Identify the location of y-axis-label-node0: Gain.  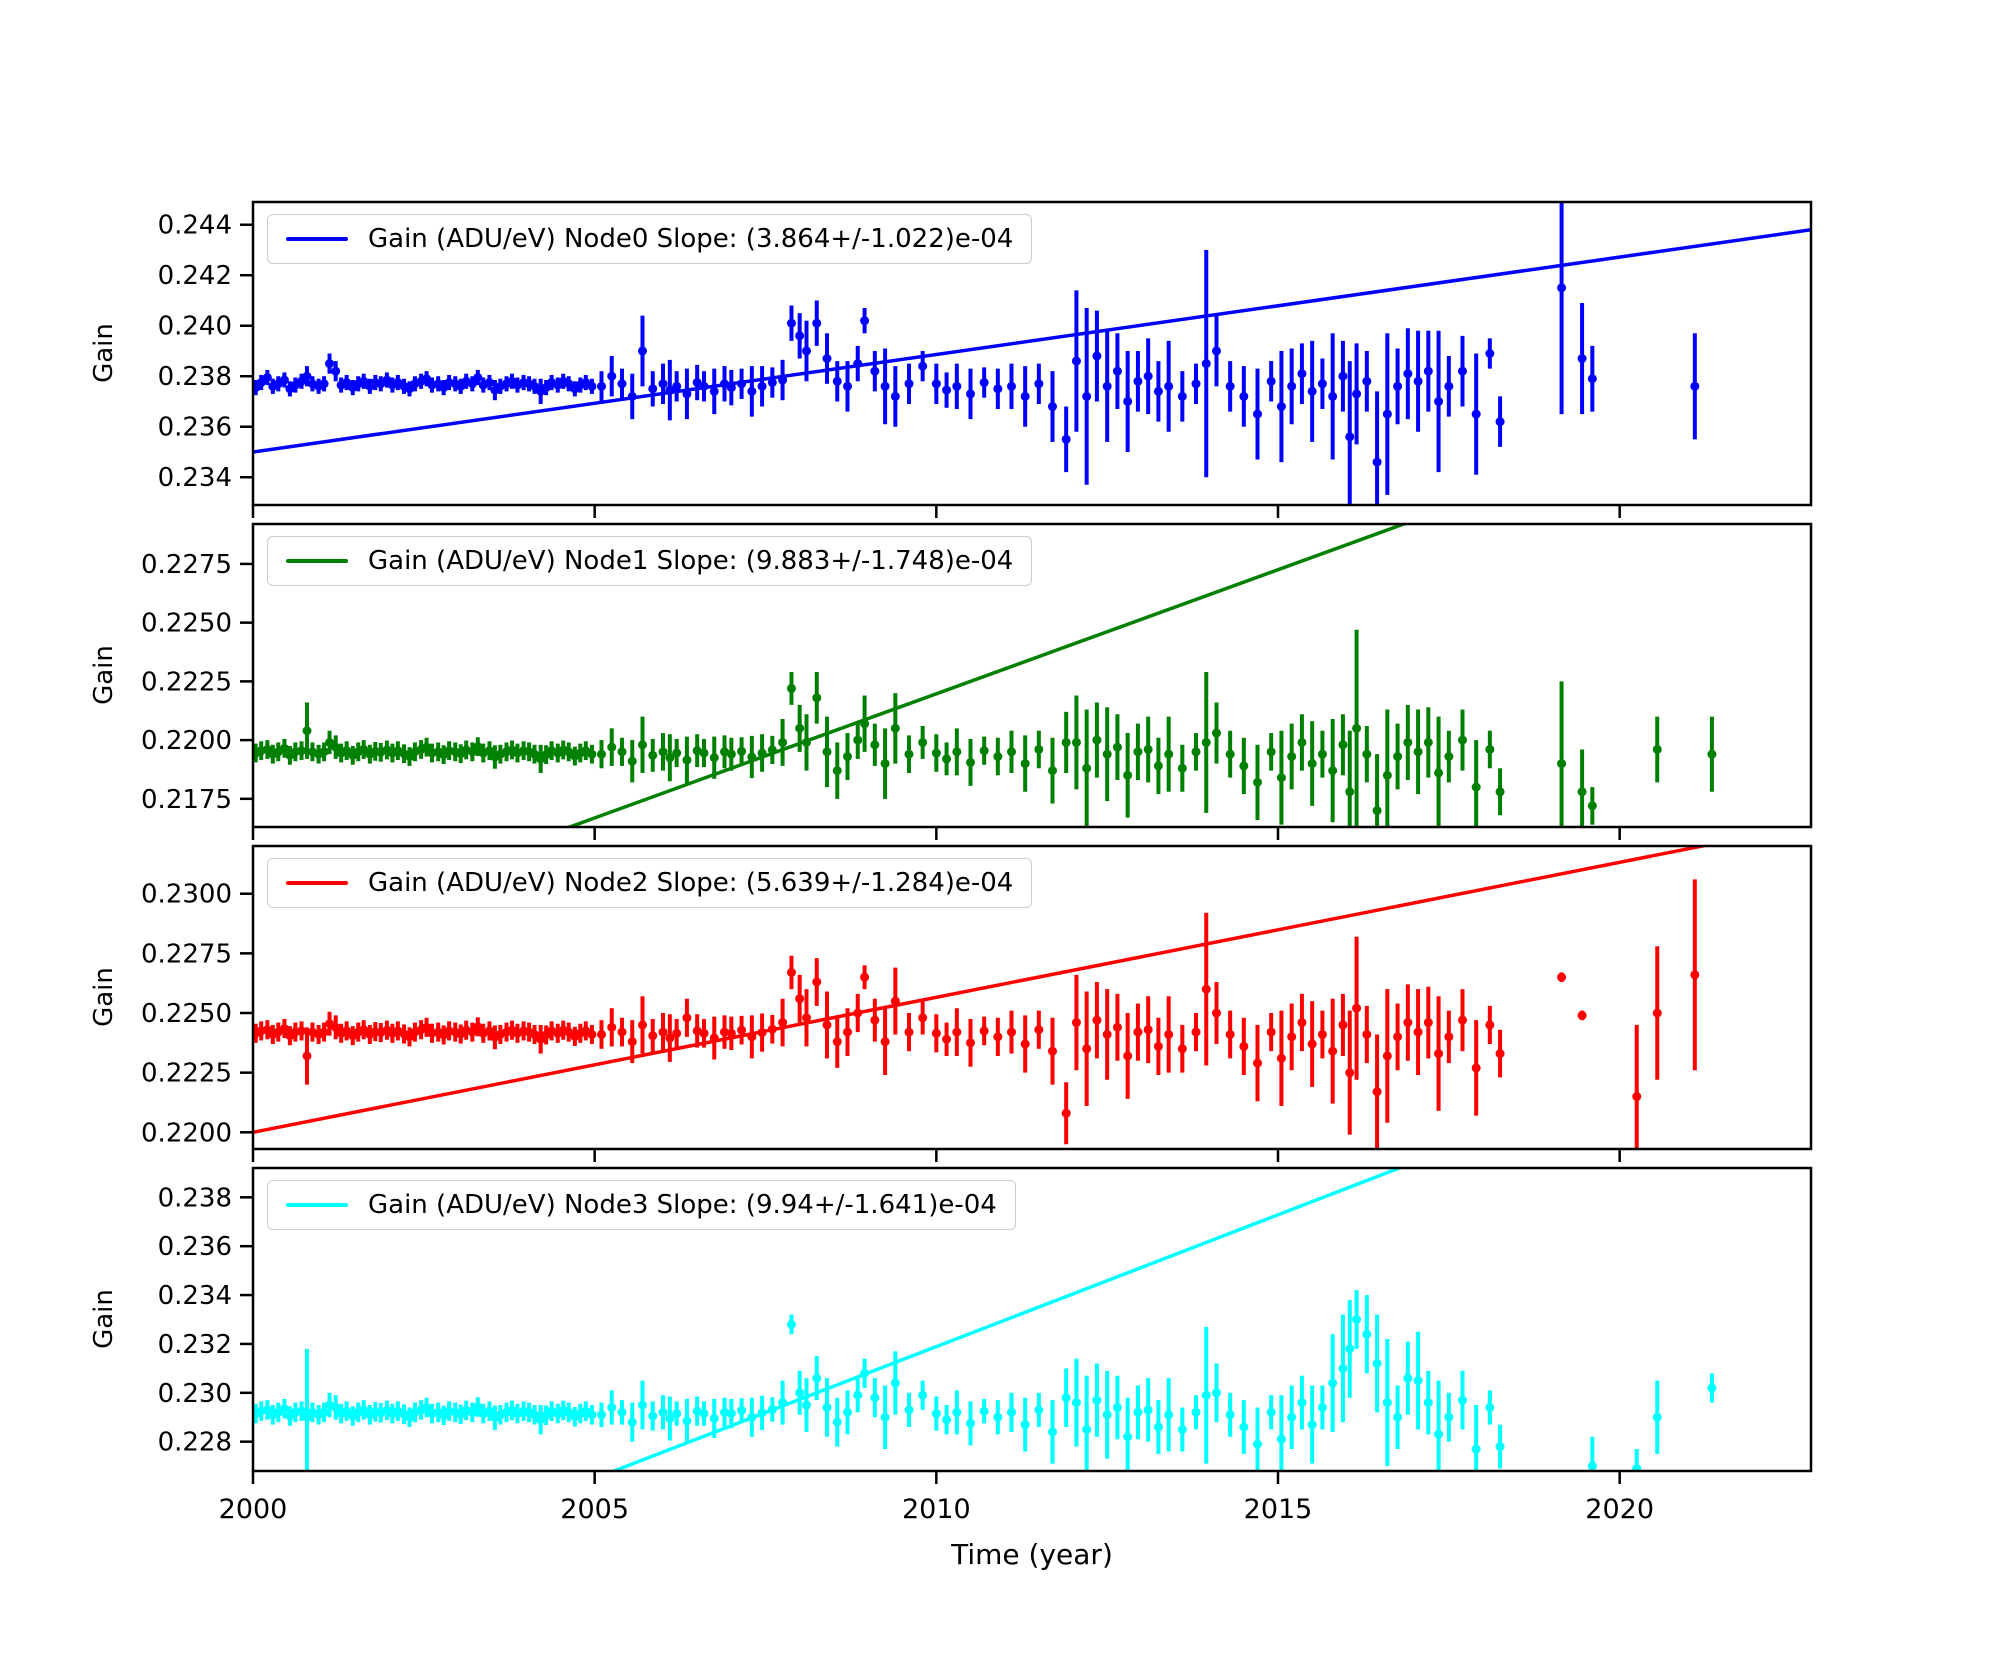
(104, 353).